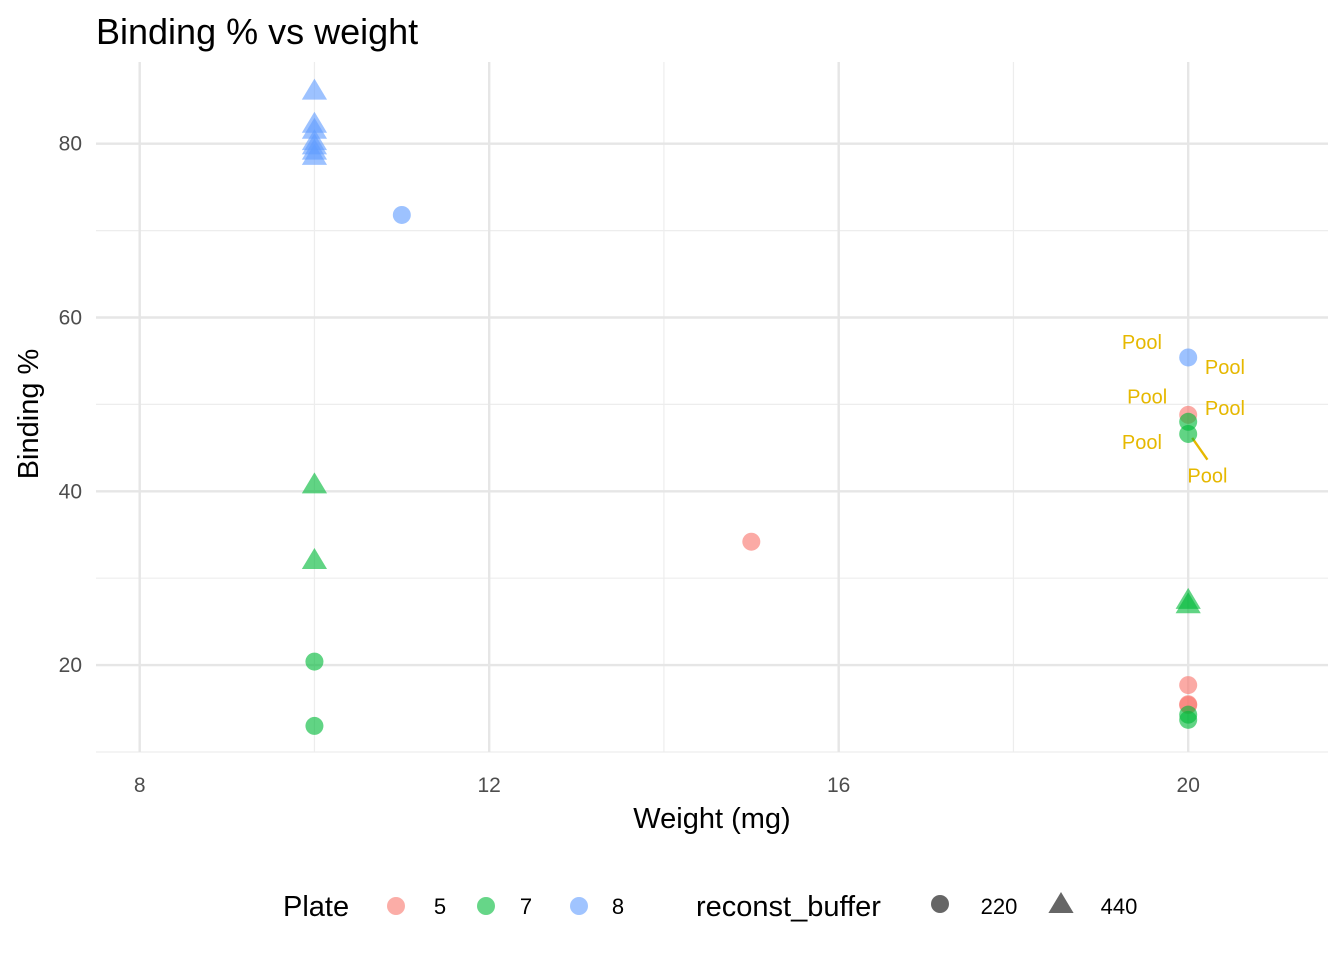 This screenshot has width=1344, height=960. What do you see at coordinates (489, 785) in the screenshot?
I see `x-tick-label: 12` at bounding box center [489, 785].